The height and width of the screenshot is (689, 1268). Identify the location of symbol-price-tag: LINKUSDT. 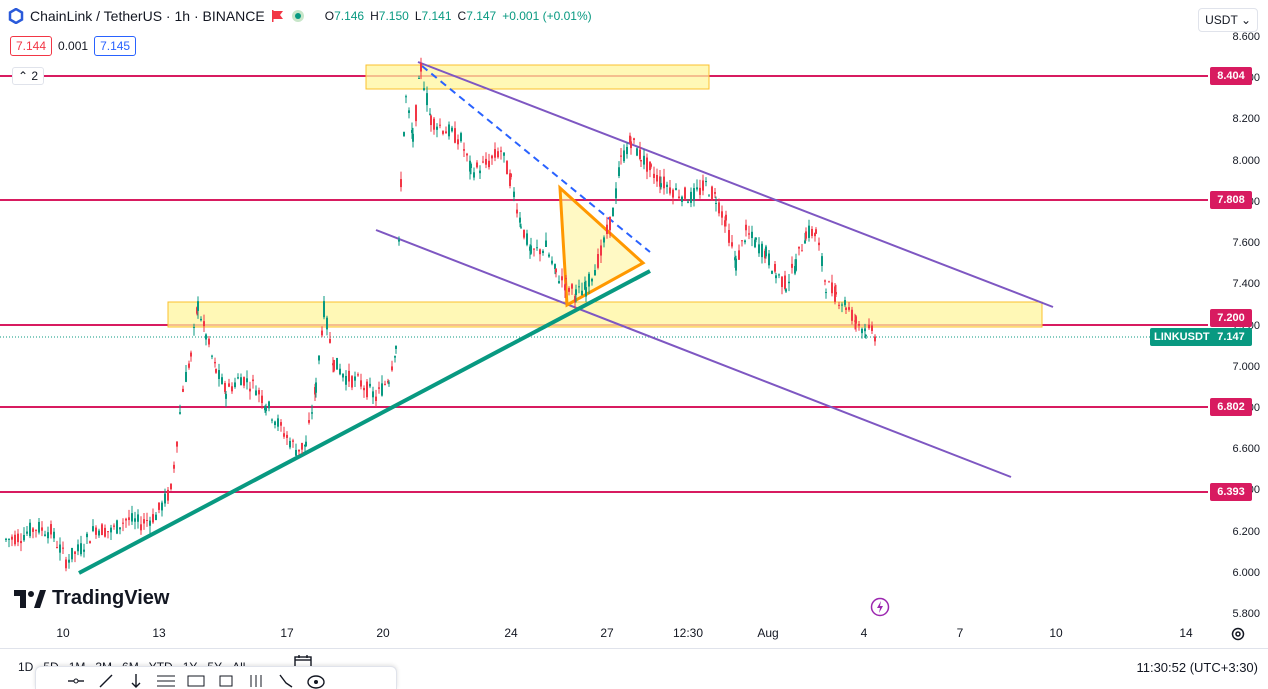
(1182, 337).